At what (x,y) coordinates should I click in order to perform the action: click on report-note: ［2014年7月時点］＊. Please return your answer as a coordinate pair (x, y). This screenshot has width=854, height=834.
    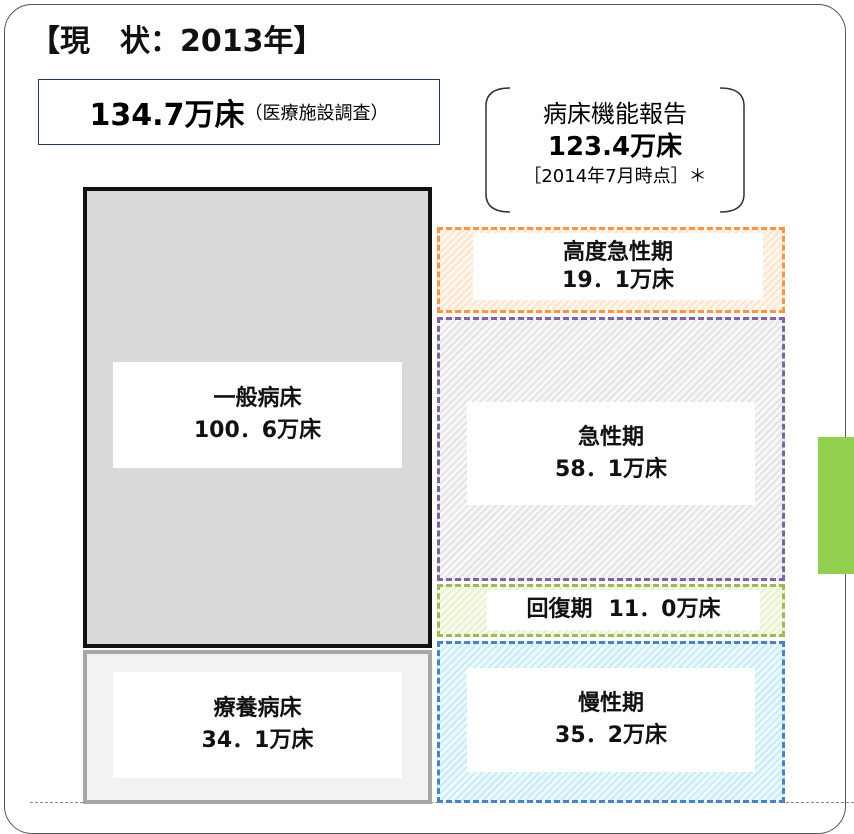
    Looking at the image, I should click on (615, 177).